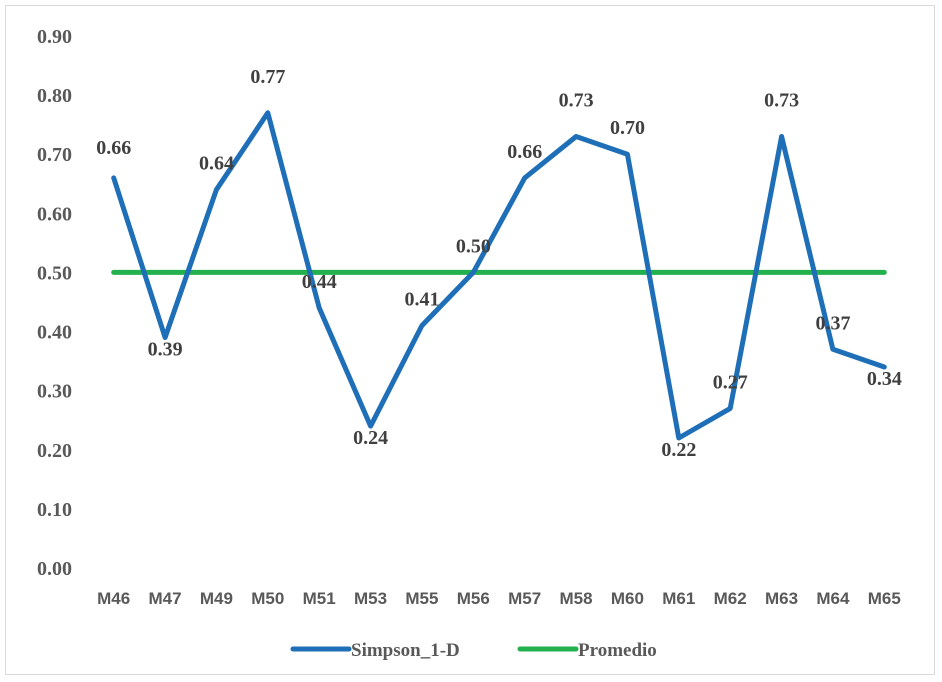 The width and height of the screenshot is (942, 682). Describe the element at coordinates (678, 450) in the screenshot. I see `data-label: 0.22` at that location.